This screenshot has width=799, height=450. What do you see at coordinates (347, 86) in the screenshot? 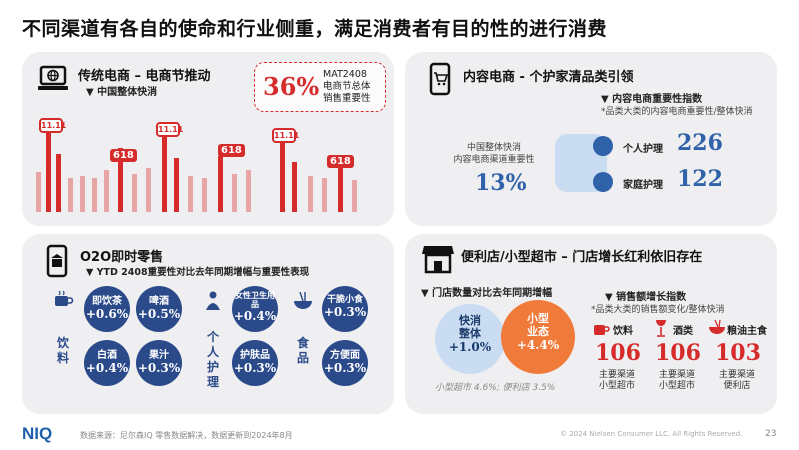
I see `mat-text: MAT2408 电商节总体 销售重要性` at bounding box center [347, 86].